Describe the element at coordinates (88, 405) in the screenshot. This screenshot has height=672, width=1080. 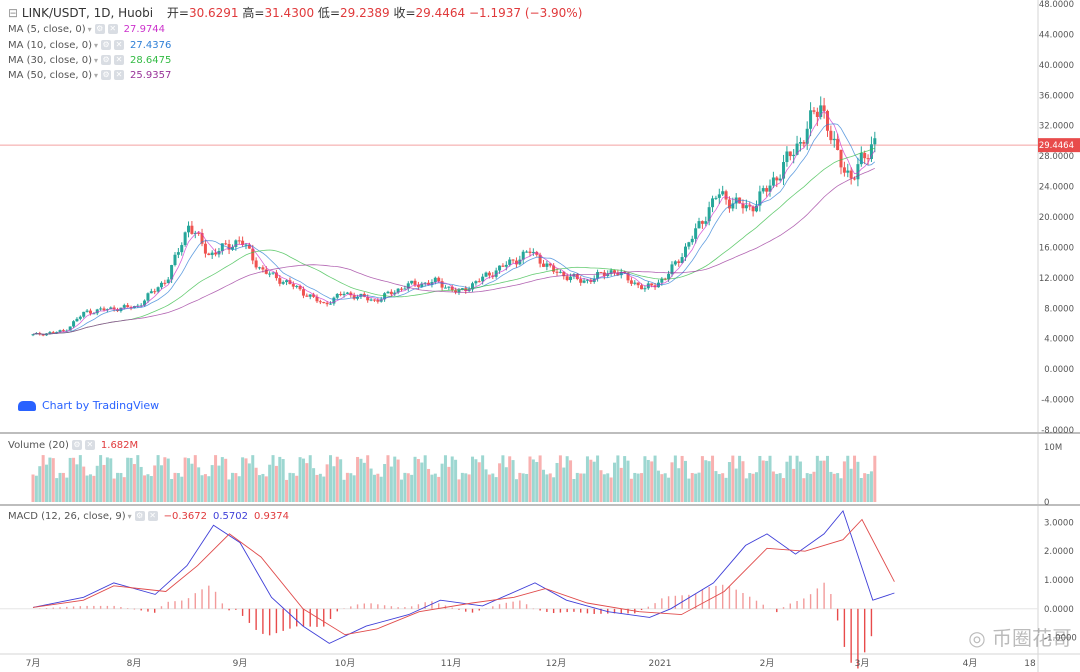
I see `tradingview-link: Chart by TradingView` at that location.